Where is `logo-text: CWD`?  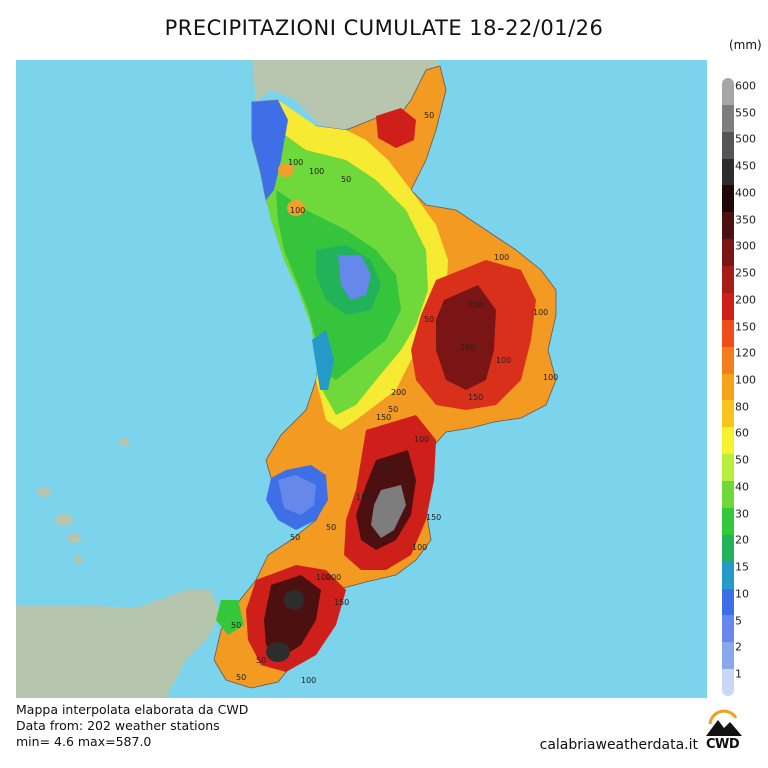 logo-text: CWD is located at coordinates (723, 744).